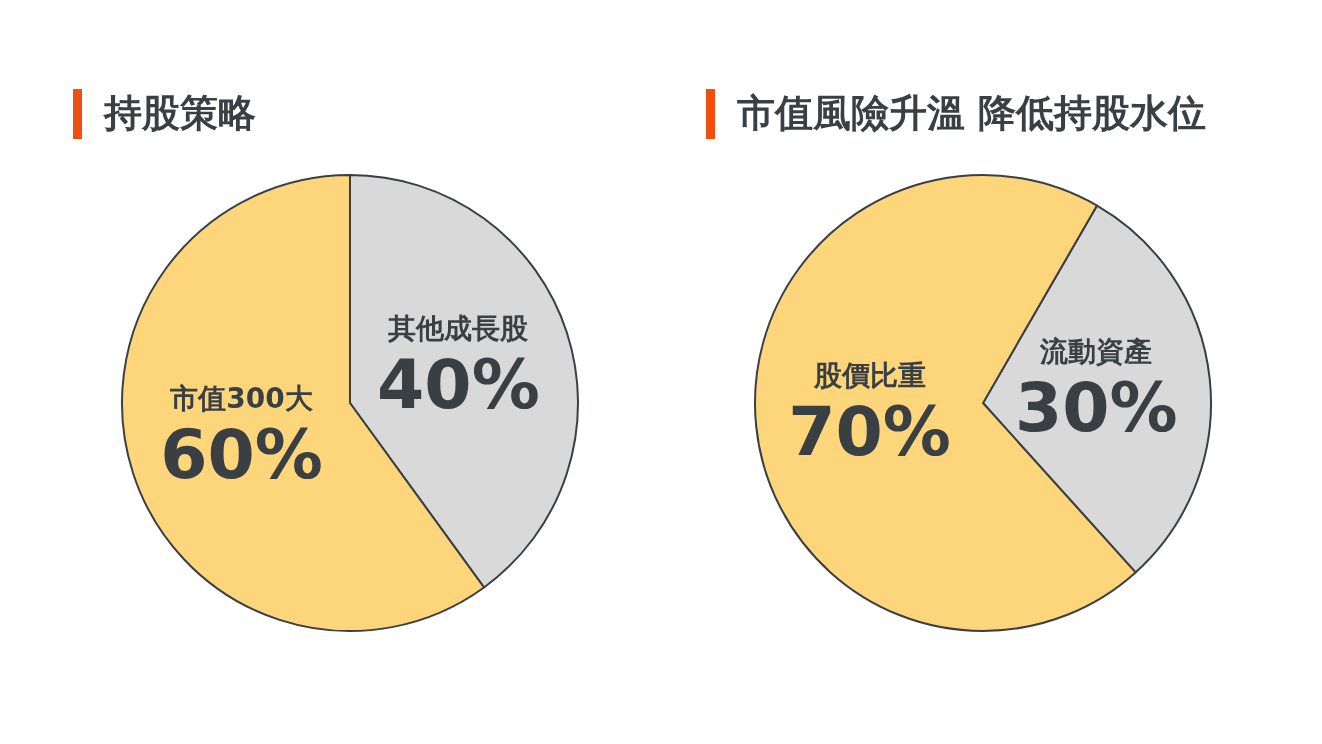  I want to click on chart-title: 持股策略, so click(180, 113).